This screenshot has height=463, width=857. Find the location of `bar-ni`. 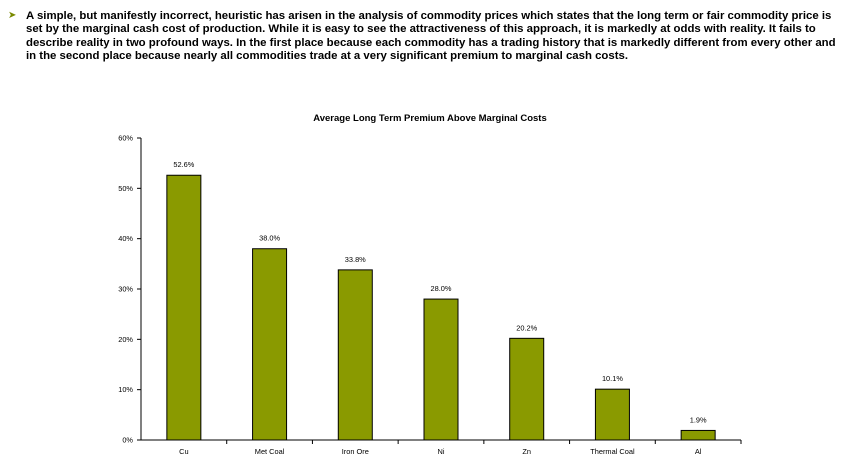

bar-ni is located at coordinates (441, 369).